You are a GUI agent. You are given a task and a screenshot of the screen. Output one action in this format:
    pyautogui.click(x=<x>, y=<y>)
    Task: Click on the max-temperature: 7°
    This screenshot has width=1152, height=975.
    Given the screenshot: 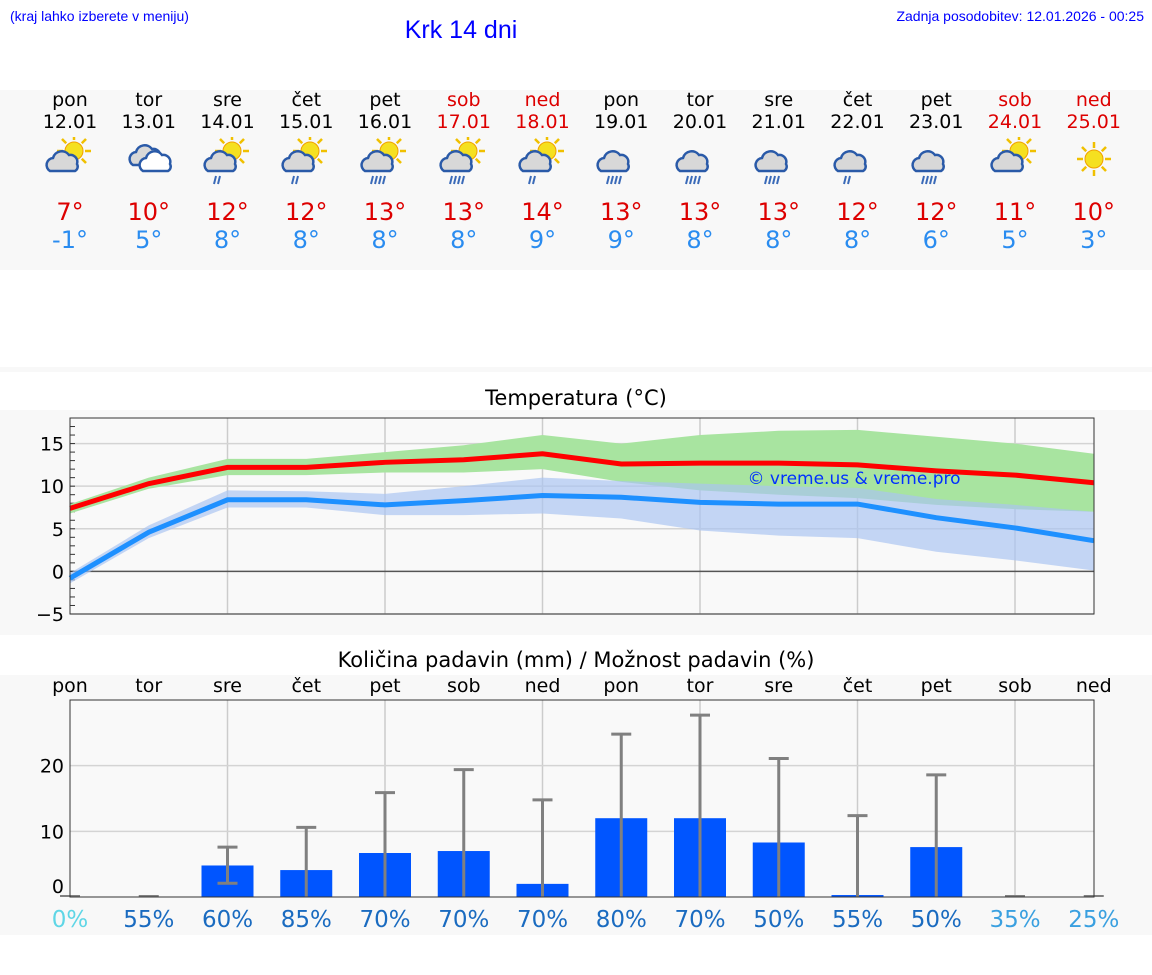 What is the action you would take?
    pyautogui.click(x=70, y=212)
    